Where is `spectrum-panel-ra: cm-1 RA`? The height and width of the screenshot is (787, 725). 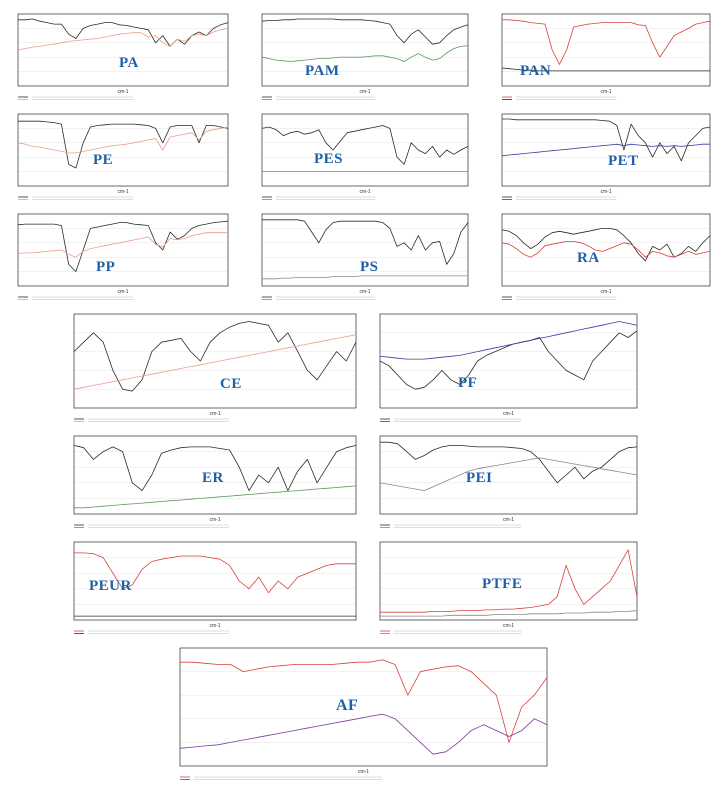
spectrum-panel-ra: cm-1 RA is located at coordinates (603, 255).